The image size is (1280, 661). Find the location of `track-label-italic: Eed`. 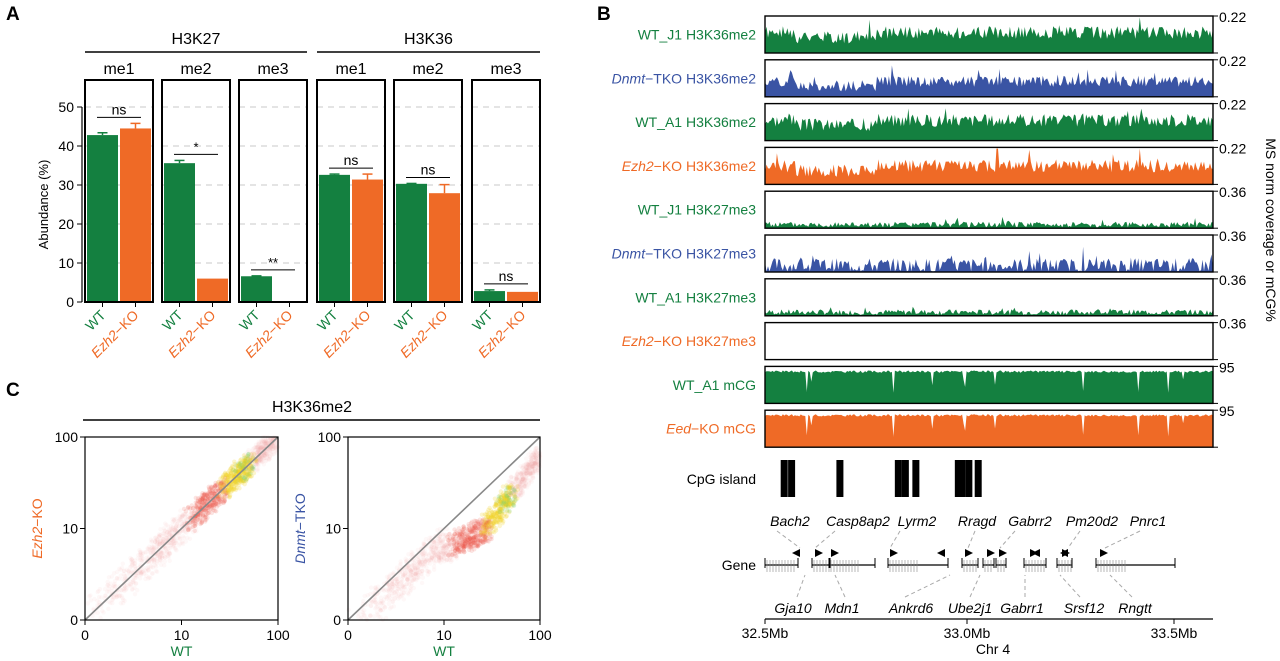

track-label-italic: Eed is located at coordinates (679, 429).